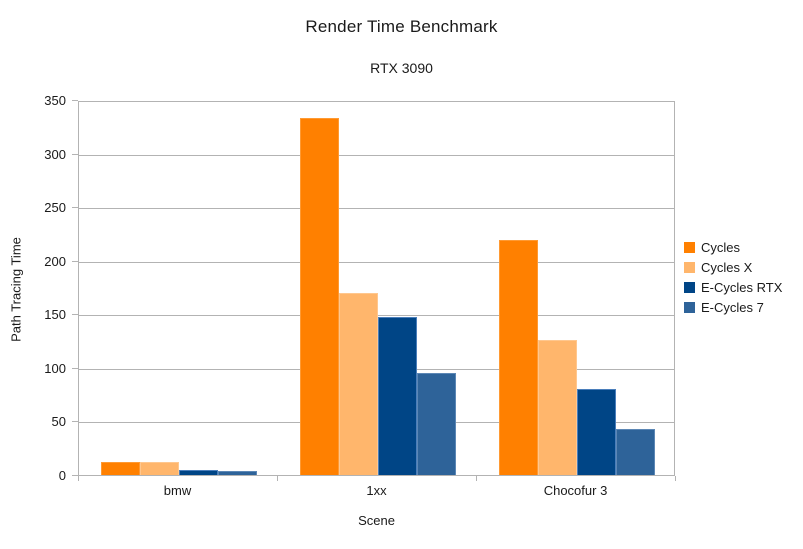 This screenshot has height=549, width=803. What do you see at coordinates (16, 289) in the screenshot?
I see `y-axis-title: Path Tracing Time` at bounding box center [16, 289].